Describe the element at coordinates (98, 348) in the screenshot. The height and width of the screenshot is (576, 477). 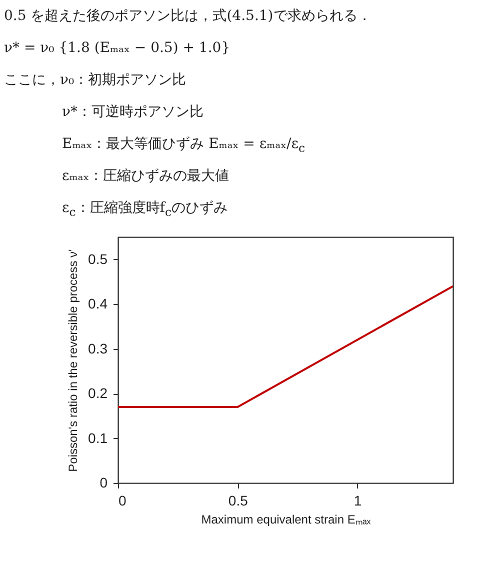
I see `y-tick-label: 0.3` at that location.